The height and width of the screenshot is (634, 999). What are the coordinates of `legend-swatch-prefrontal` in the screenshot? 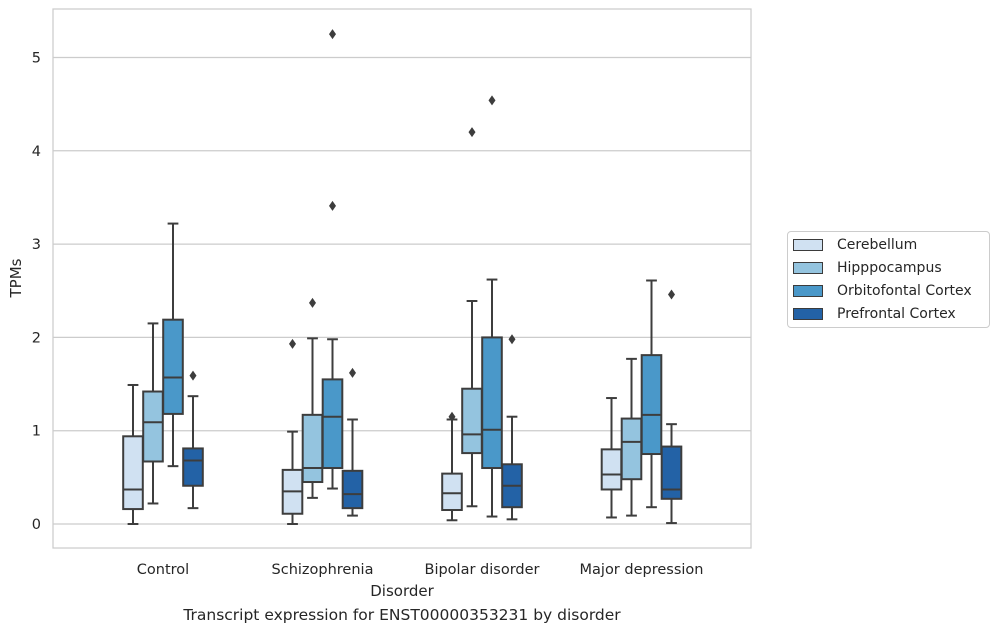 It's located at (808, 314).